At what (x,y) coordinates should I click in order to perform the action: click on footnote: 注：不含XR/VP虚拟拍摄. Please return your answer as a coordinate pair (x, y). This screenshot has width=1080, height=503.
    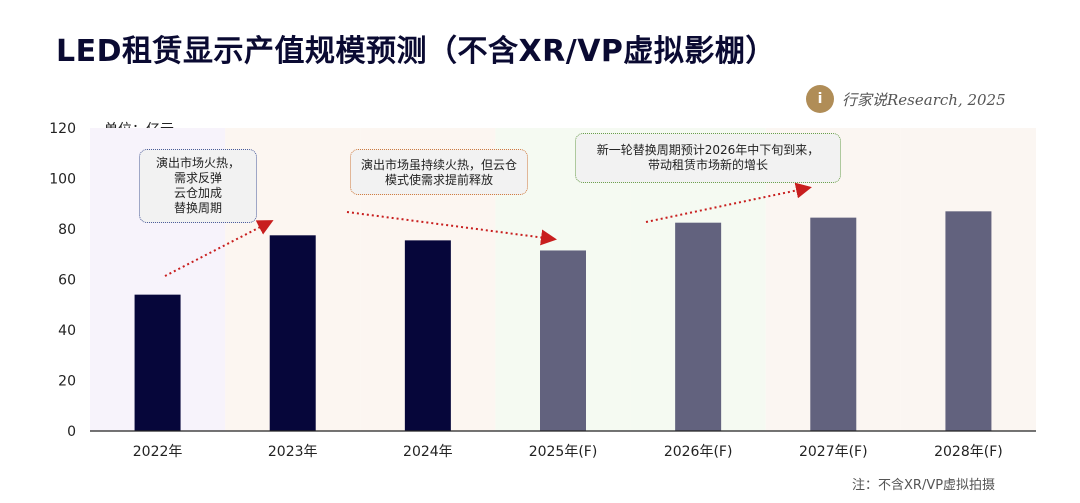
    Looking at the image, I should click on (924, 485).